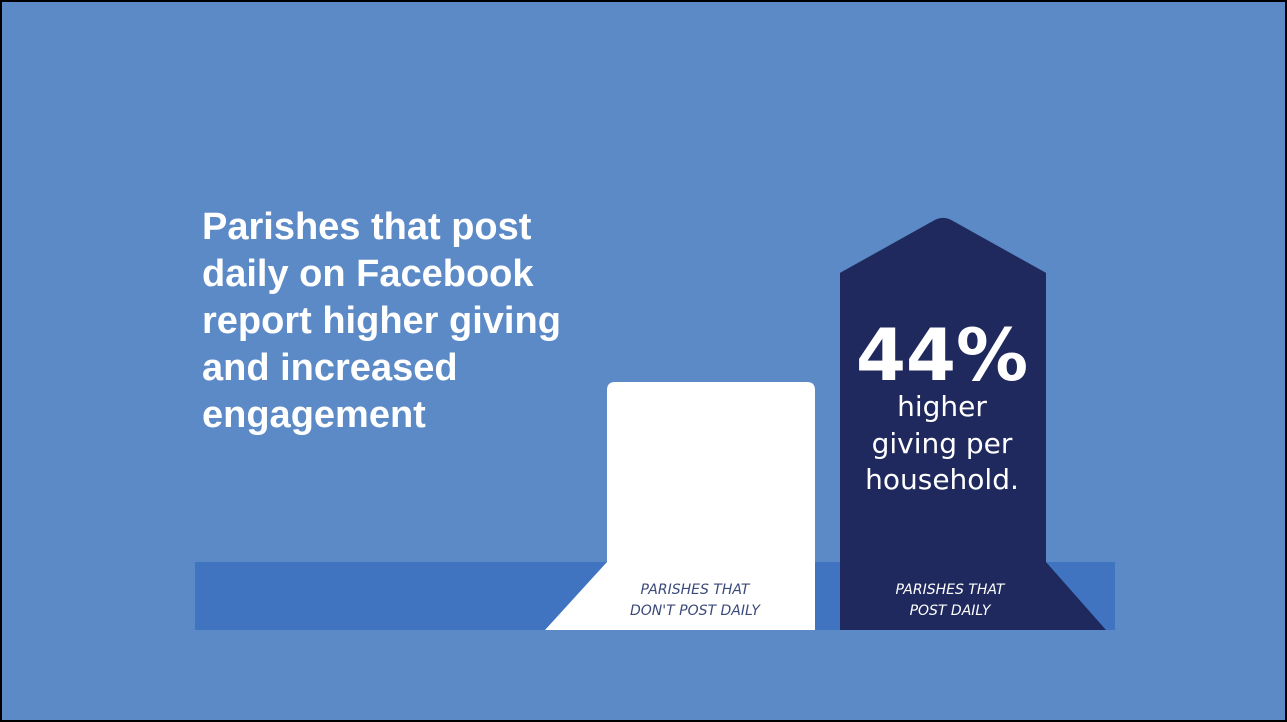  Describe the element at coordinates (314, 415) in the screenshot. I see `headline-line-5: engagement` at that location.